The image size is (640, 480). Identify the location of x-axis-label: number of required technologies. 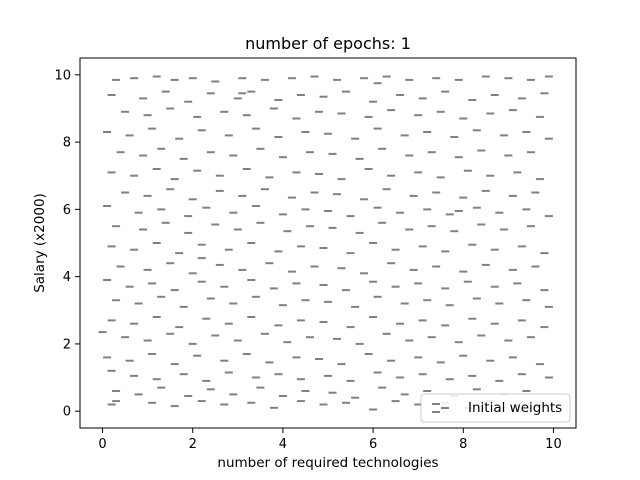
(327, 463).